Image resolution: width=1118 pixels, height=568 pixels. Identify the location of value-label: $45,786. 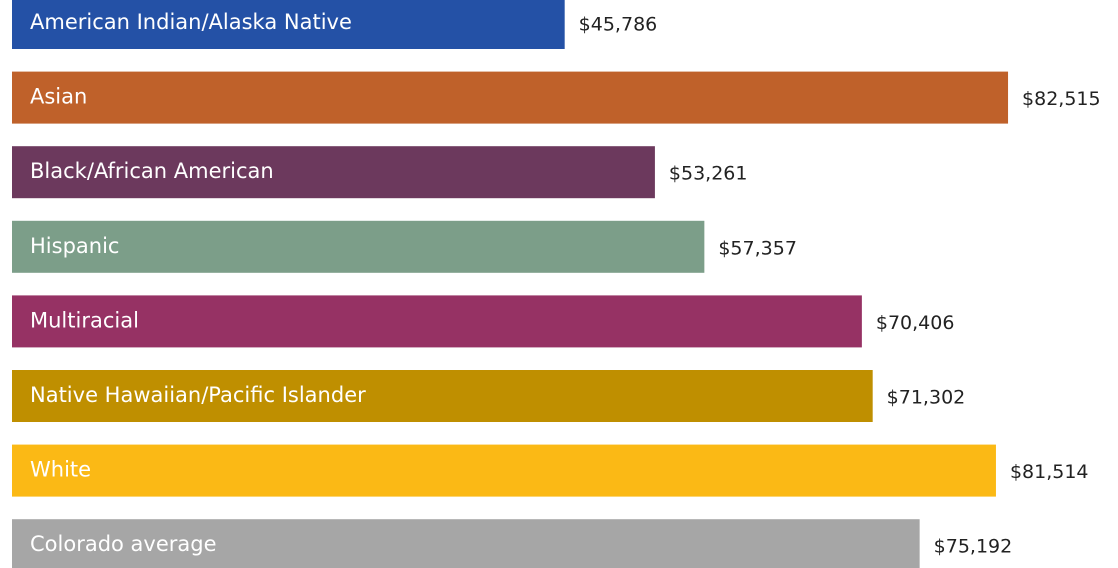
(618, 25).